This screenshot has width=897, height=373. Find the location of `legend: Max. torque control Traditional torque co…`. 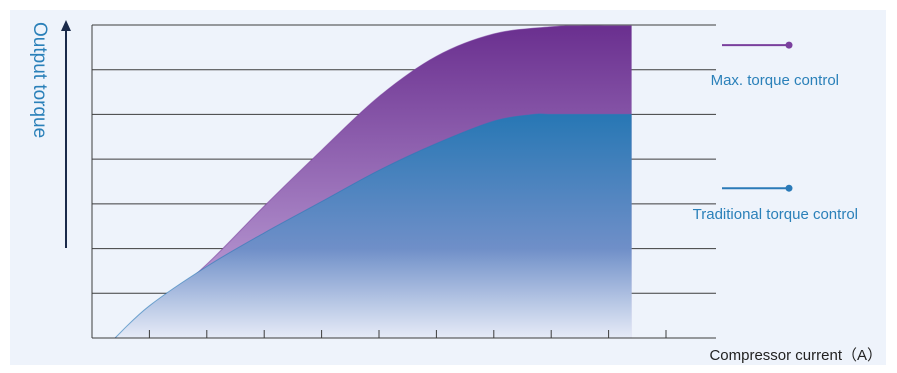

legend: Max. torque control Traditional torque co… is located at coordinates (775, 132).